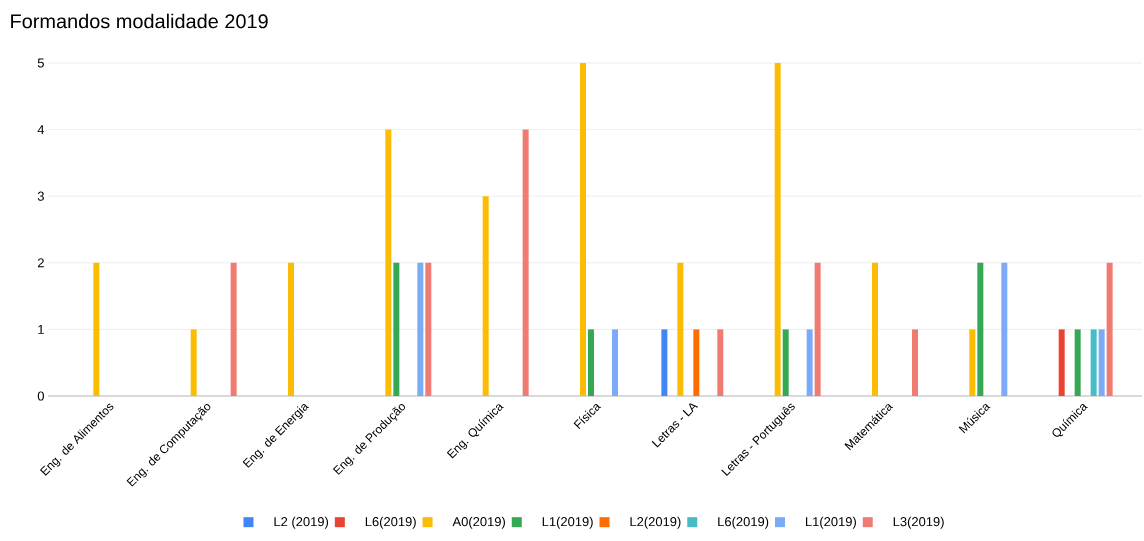  Describe the element at coordinates (41, 130) in the screenshot. I see `y-tick-label: 4` at that location.